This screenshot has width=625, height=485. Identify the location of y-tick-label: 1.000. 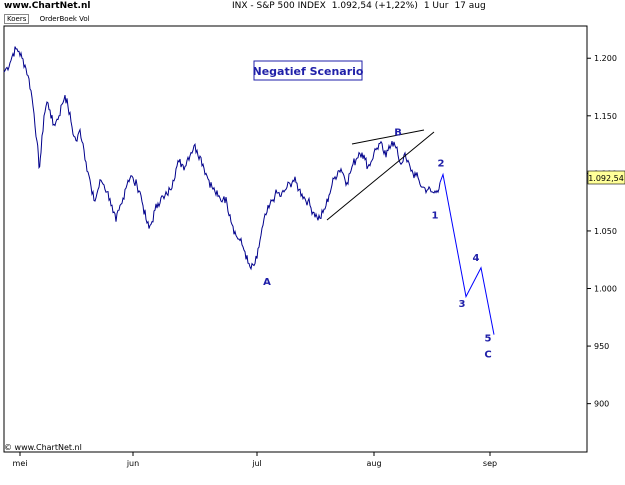
(605, 289).